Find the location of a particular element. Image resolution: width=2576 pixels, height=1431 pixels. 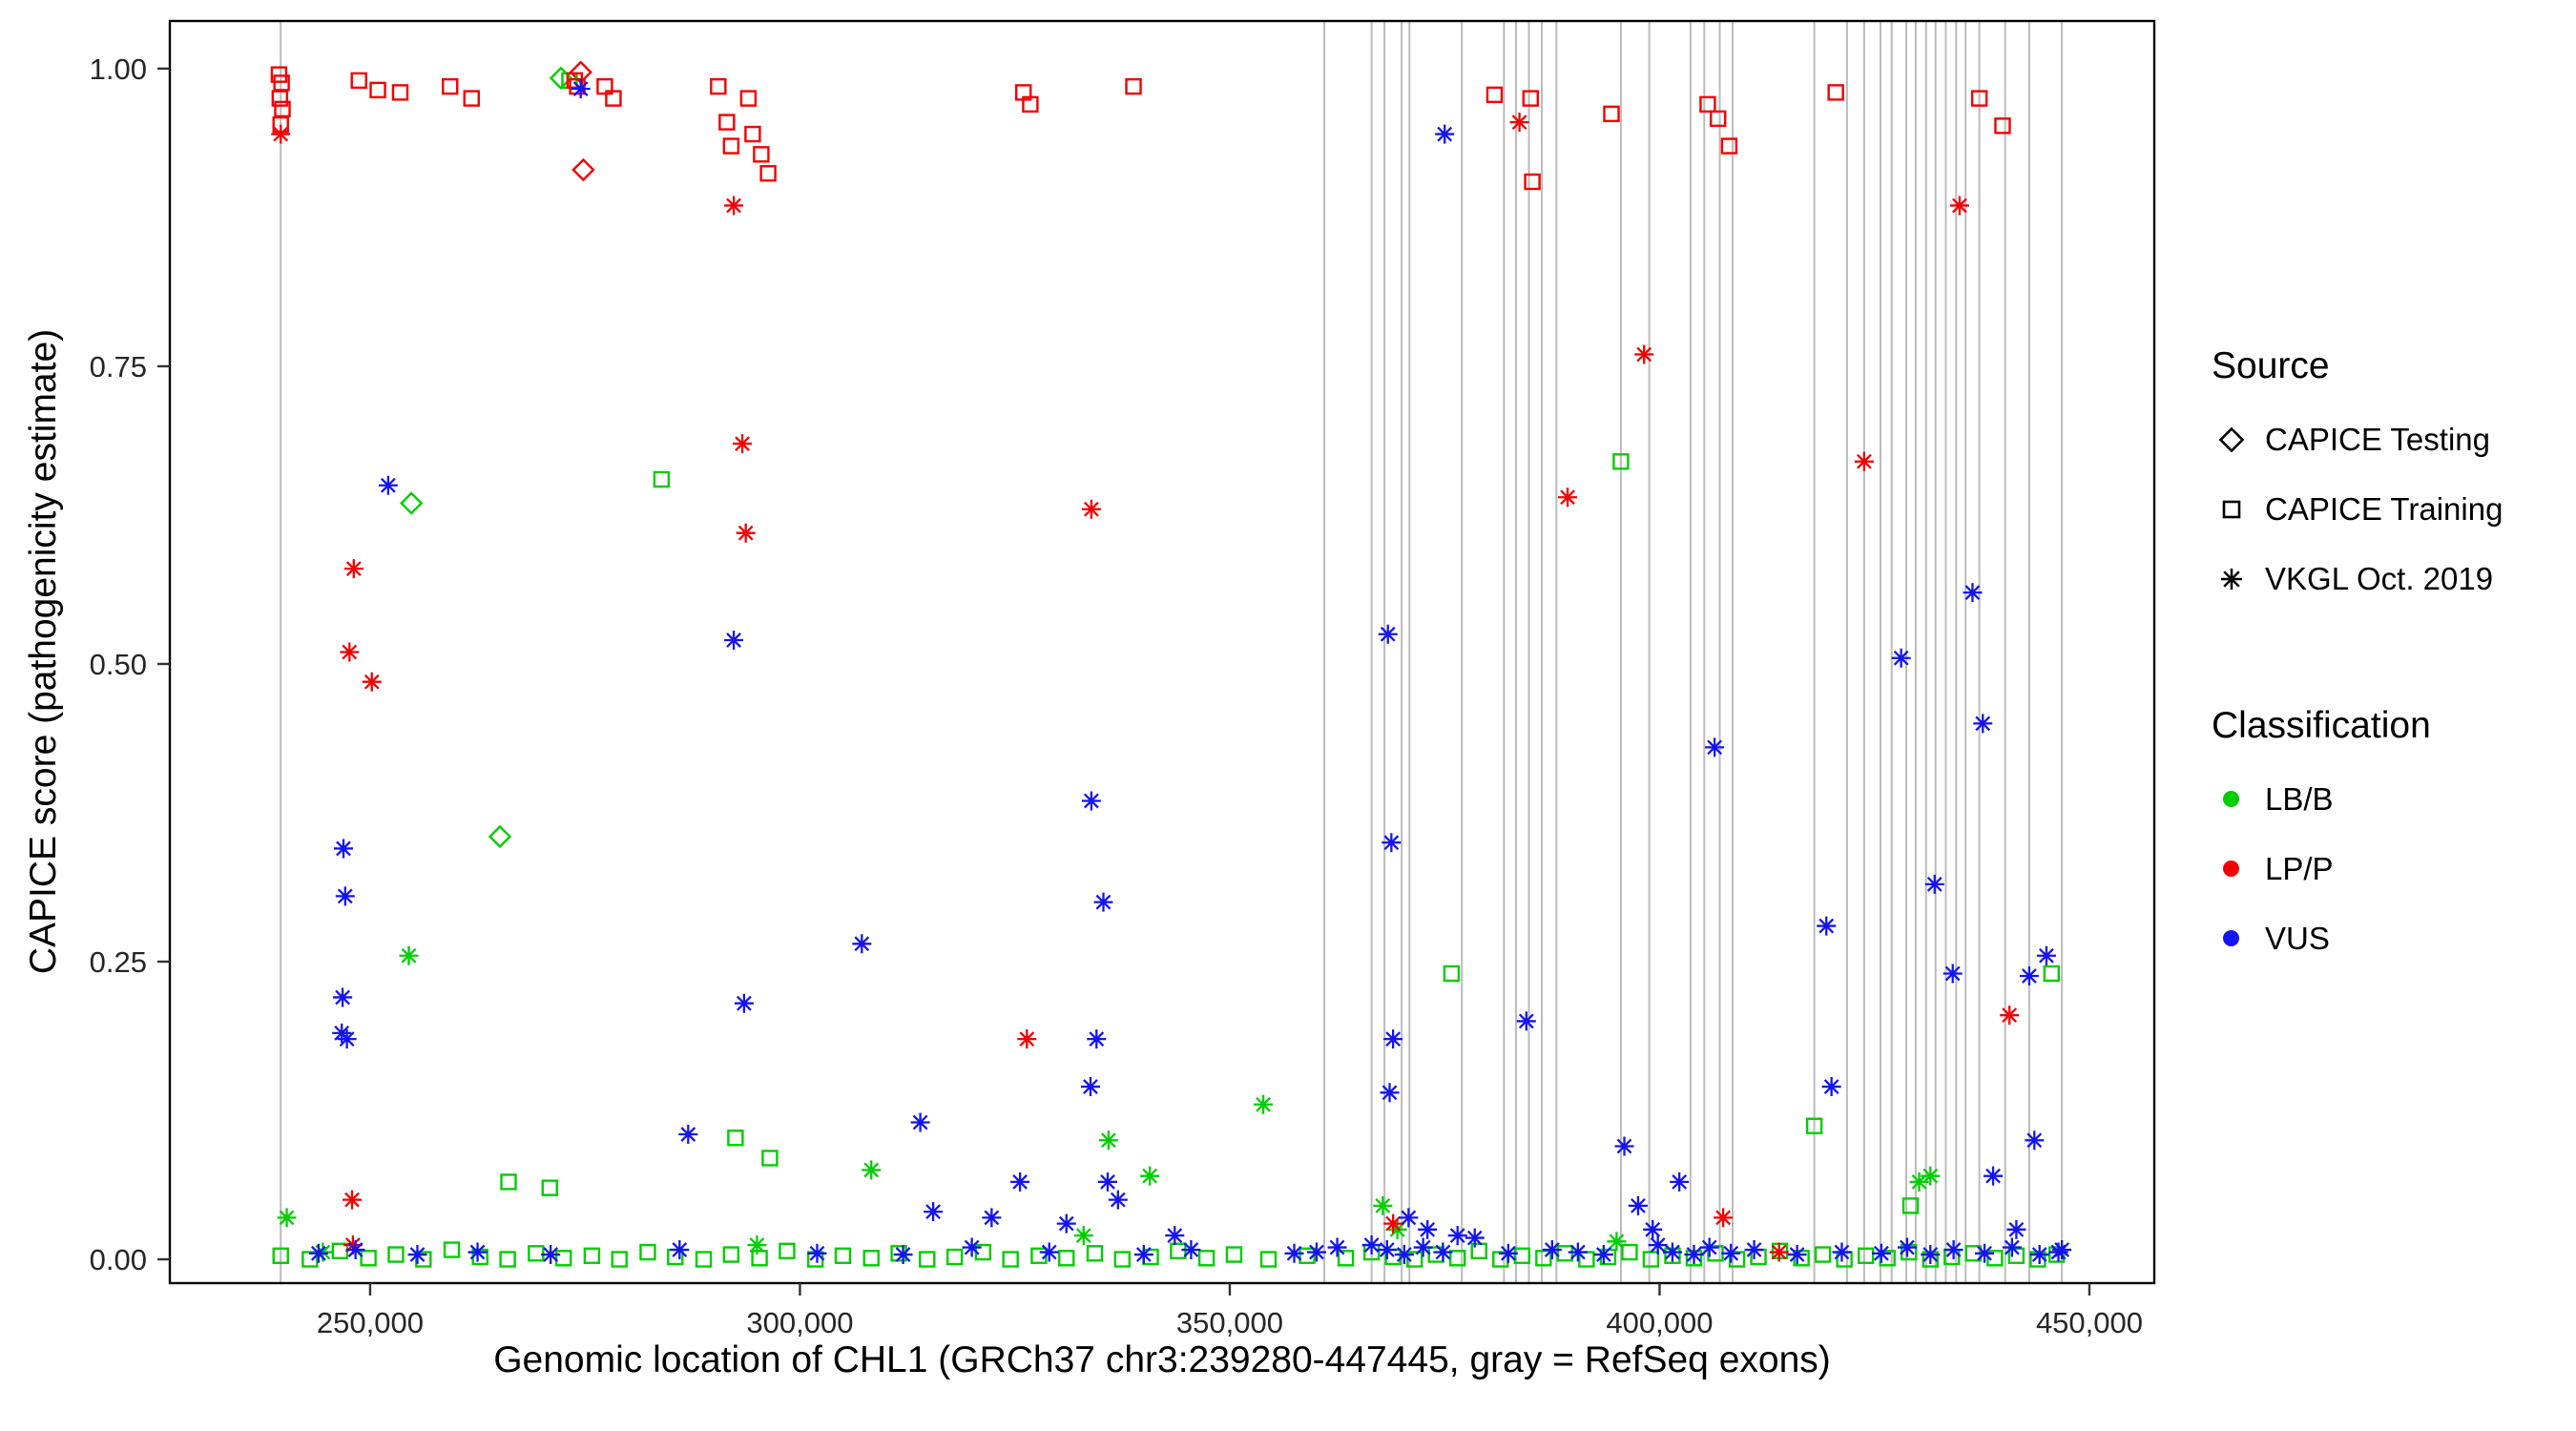

legend-item-capice-training: CAPICE Training is located at coordinates (2357, 509).